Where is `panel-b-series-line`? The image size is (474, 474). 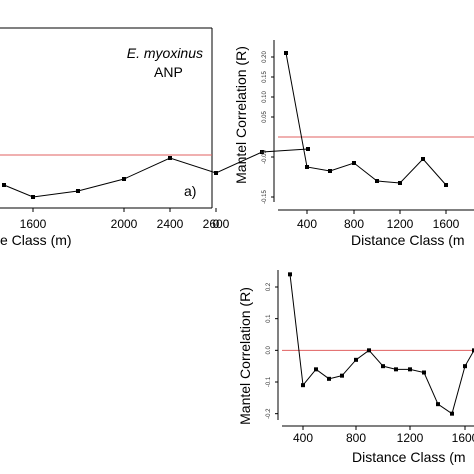 panel-b-series-line is located at coordinates (366, 119).